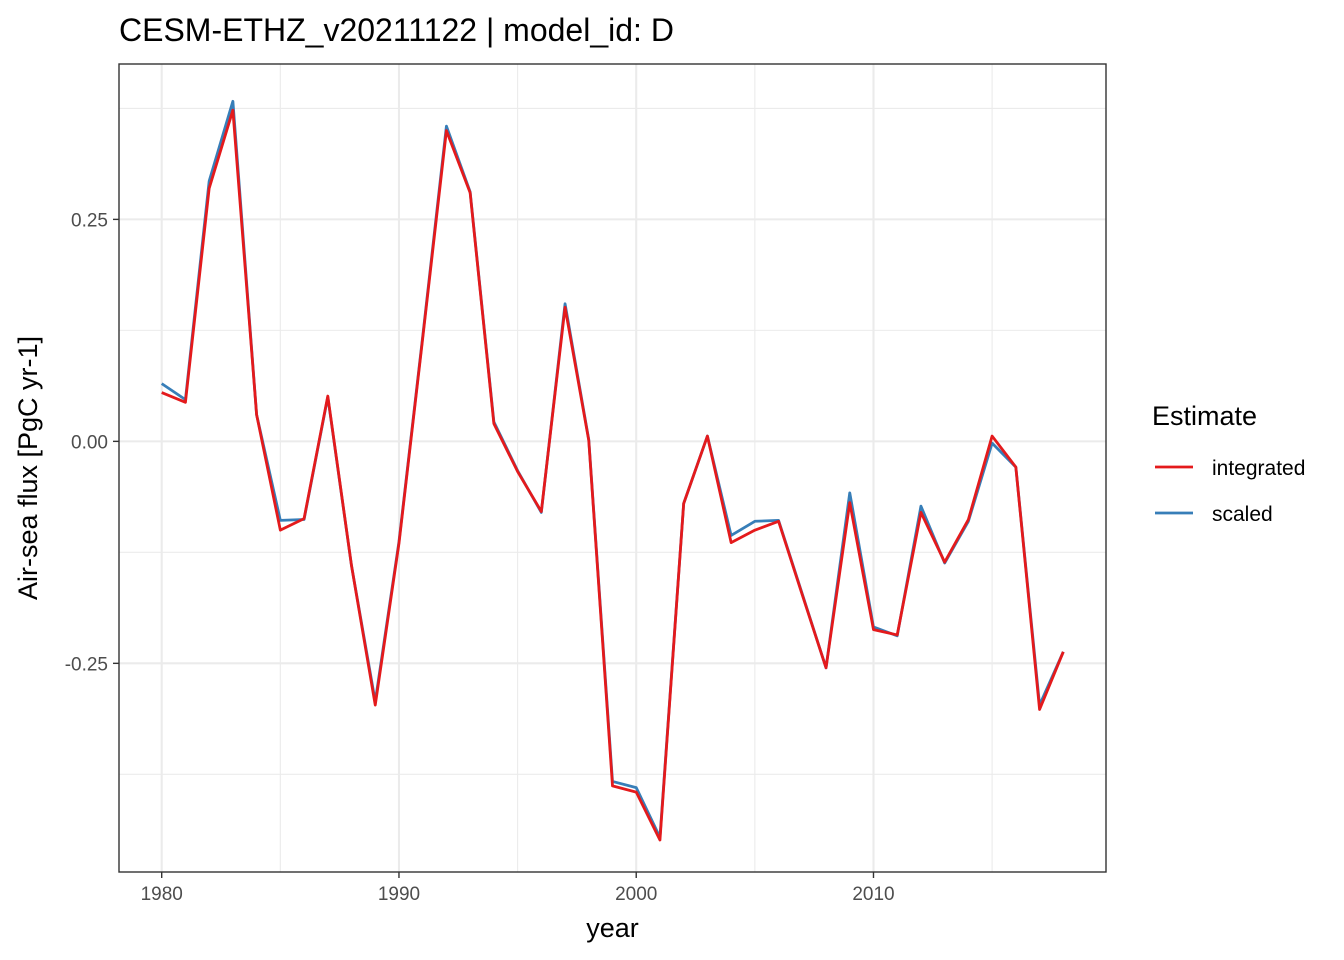 The image size is (1344, 960). I want to click on legend-title: Estimate, so click(1204, 416).